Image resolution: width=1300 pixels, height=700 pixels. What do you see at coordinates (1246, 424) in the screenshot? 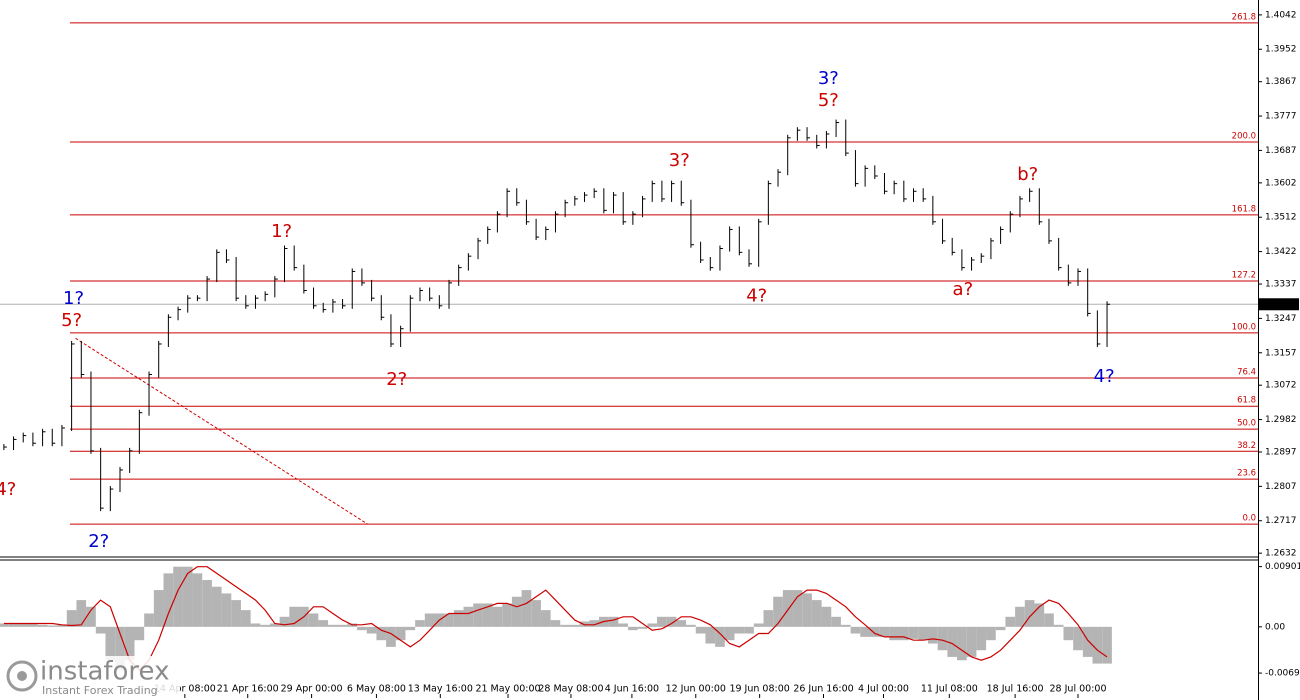
I see `fib-label: 50.0` at bounding box center [1246, 424].